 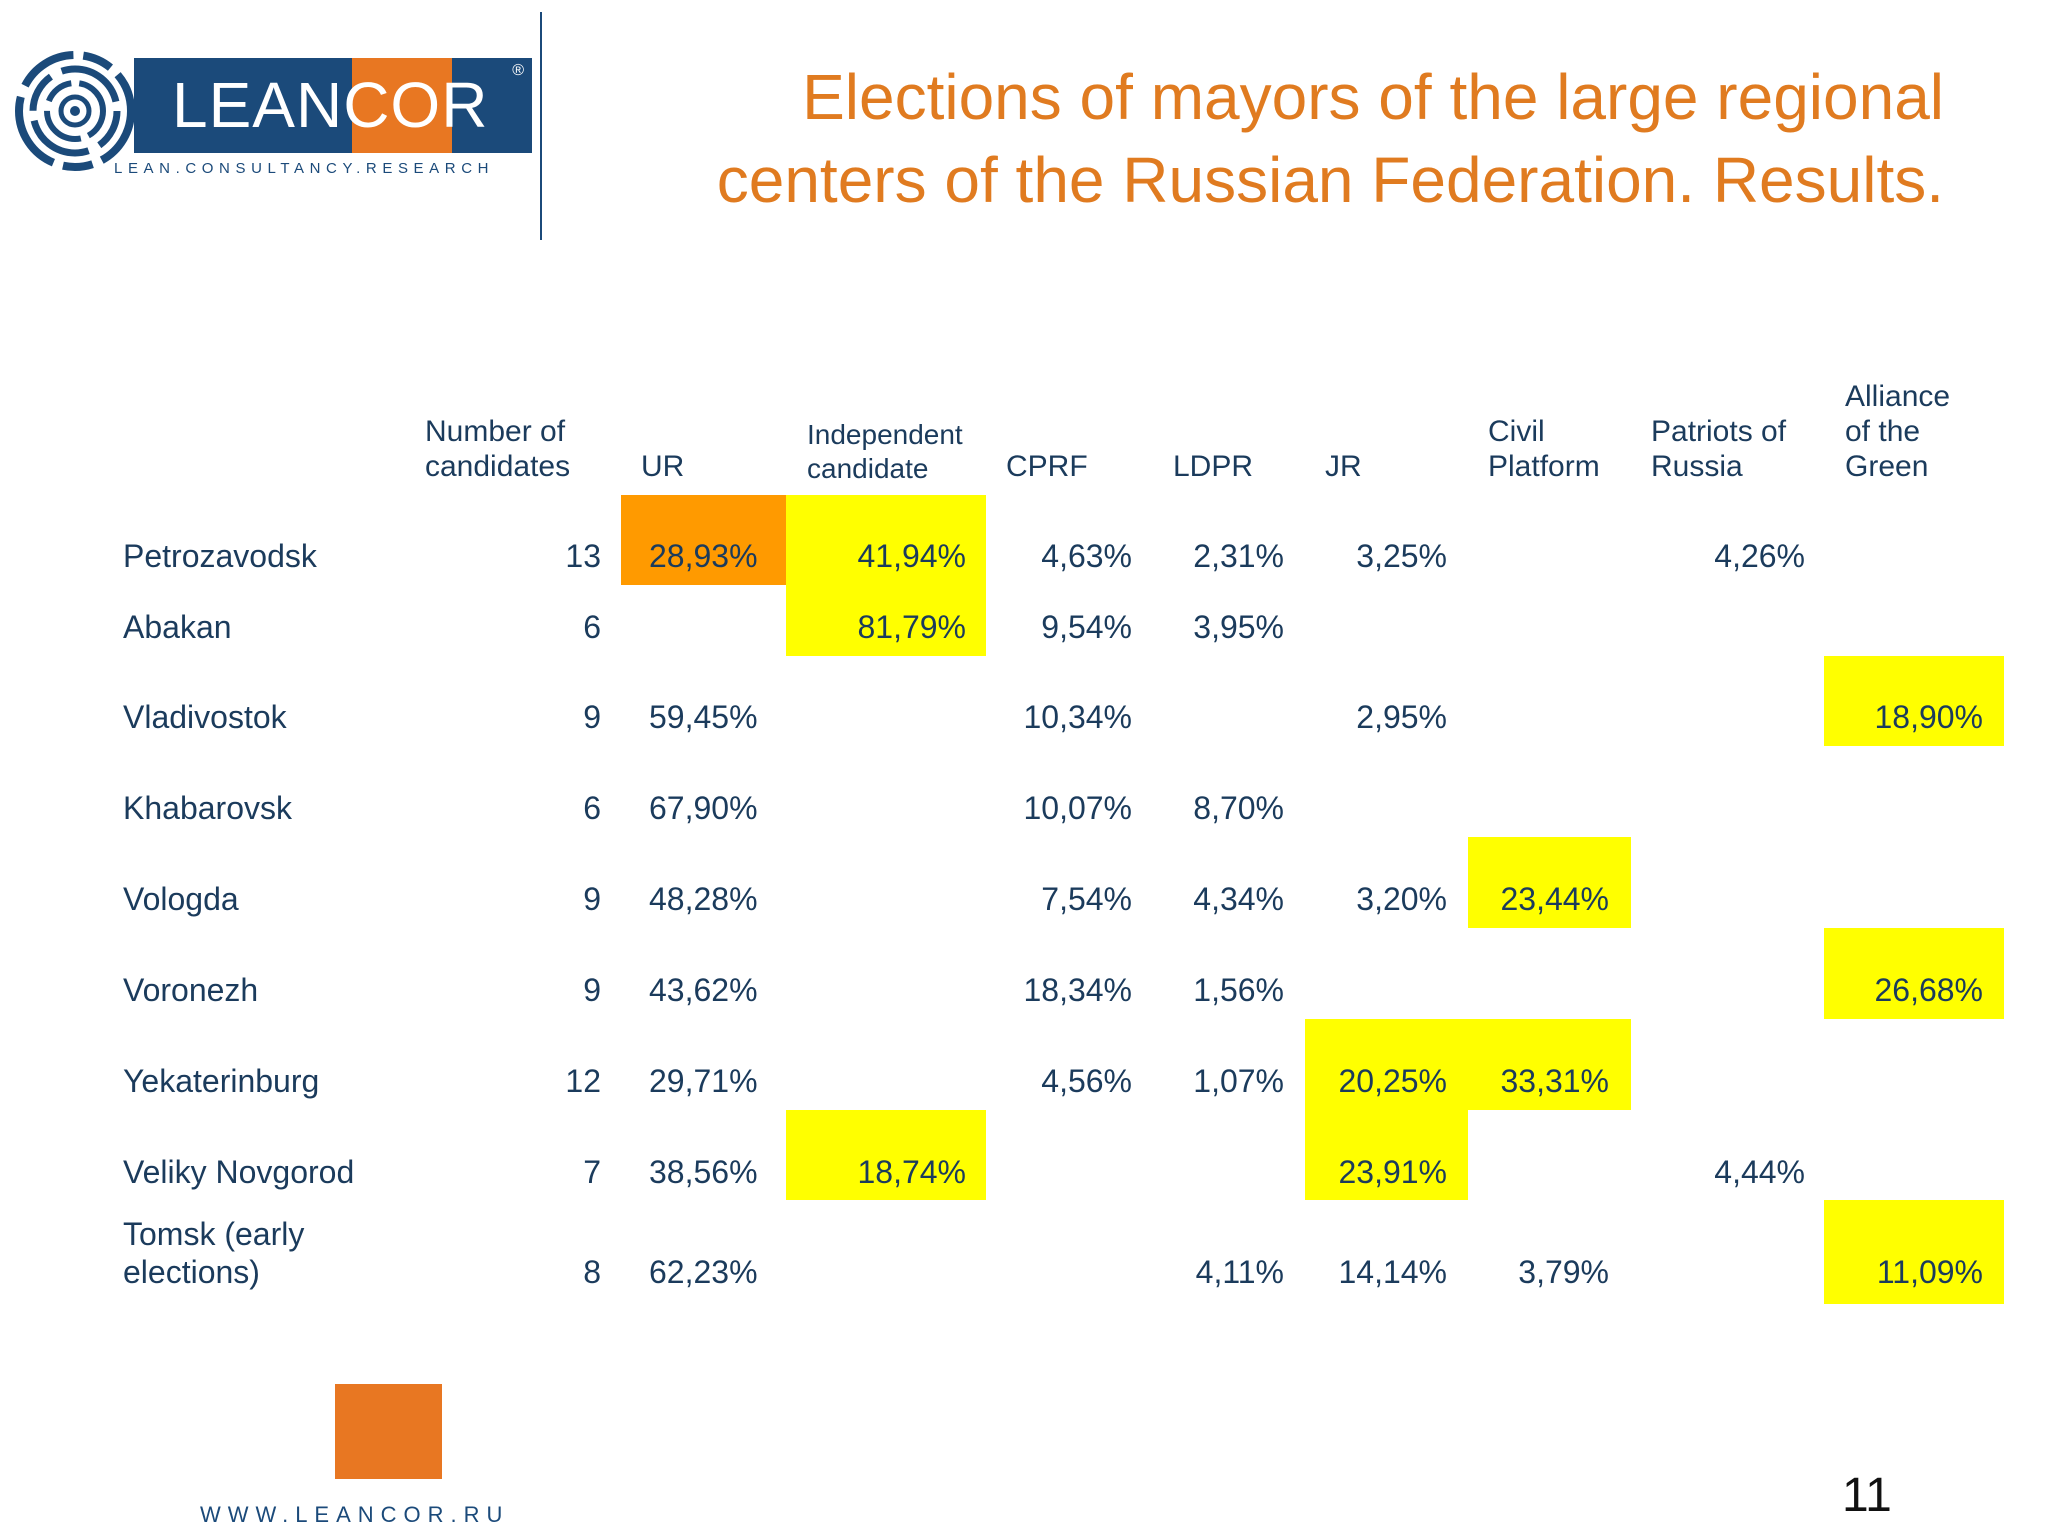 What do you see at coordinates (1401, 556) in the screenshot?
I see `cell-jr: 3,25%` at bounding box center [1401, 556].